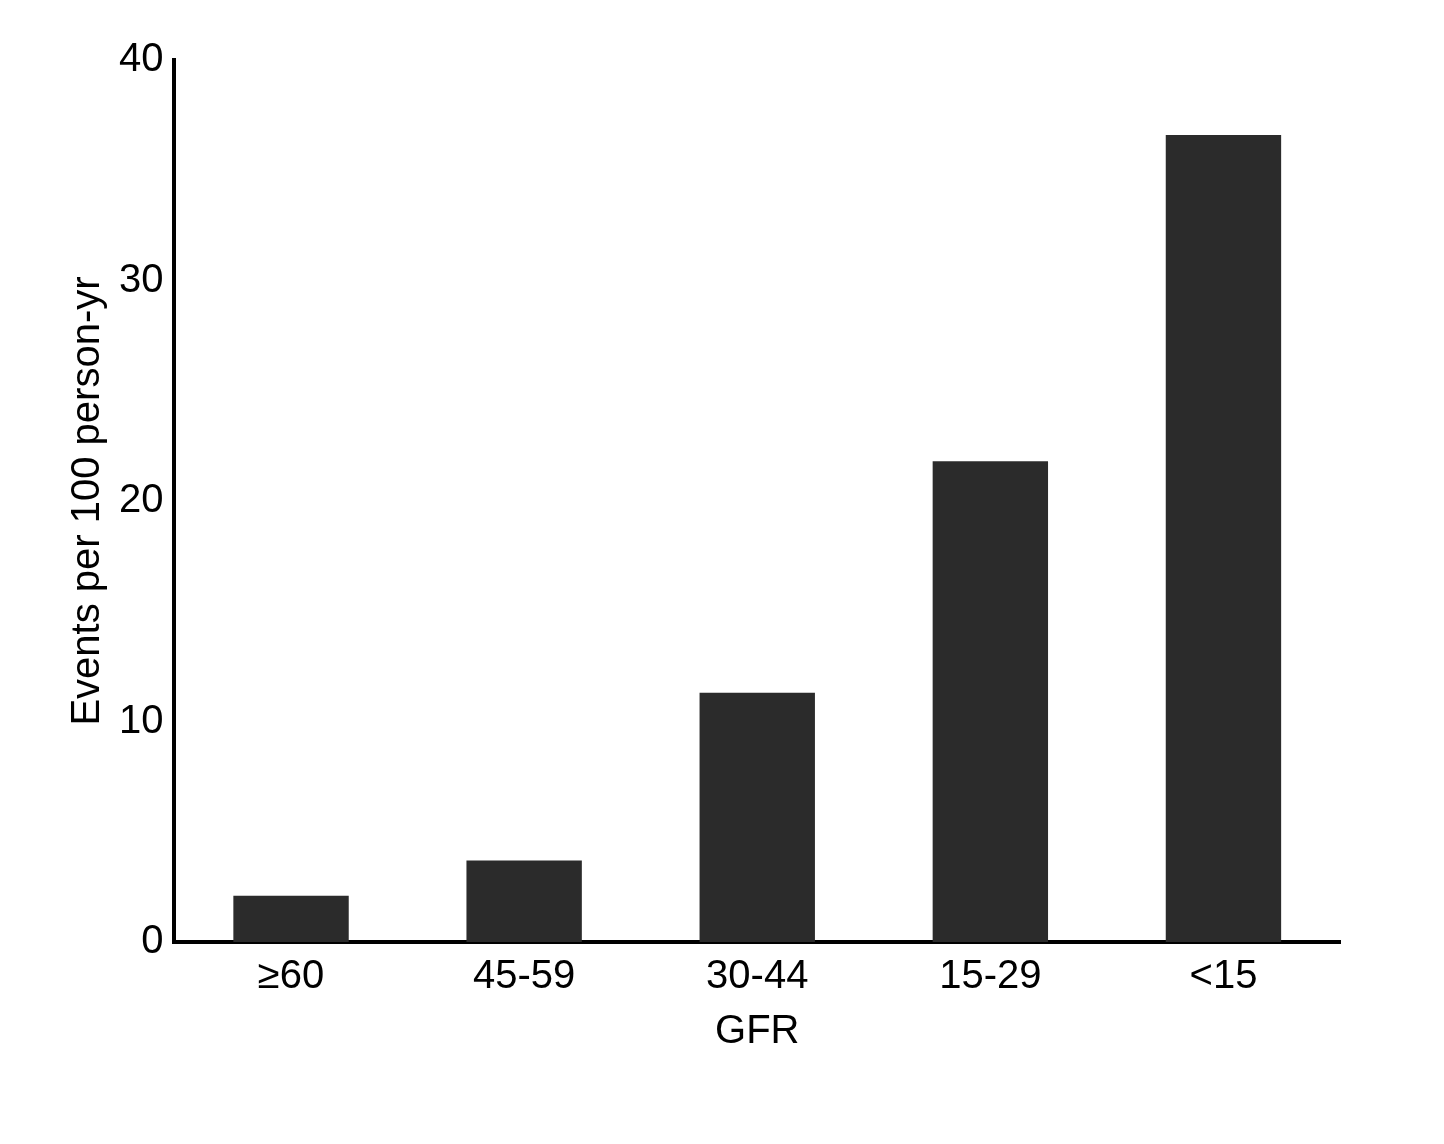 Image resolution: width=1444 pixels, height=1144 pixels. What do you see at coordinates (757, 1029) in the screenshot?
I see `x-axis-title: GFR` at bounding box center [757, 1029].